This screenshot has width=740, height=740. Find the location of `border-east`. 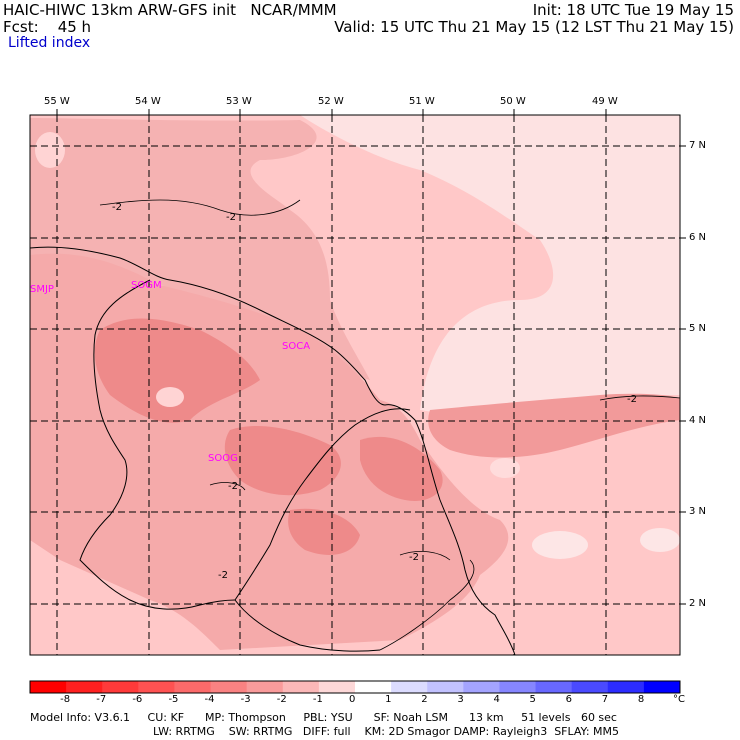

border-east is located at coordinates (322, 530).